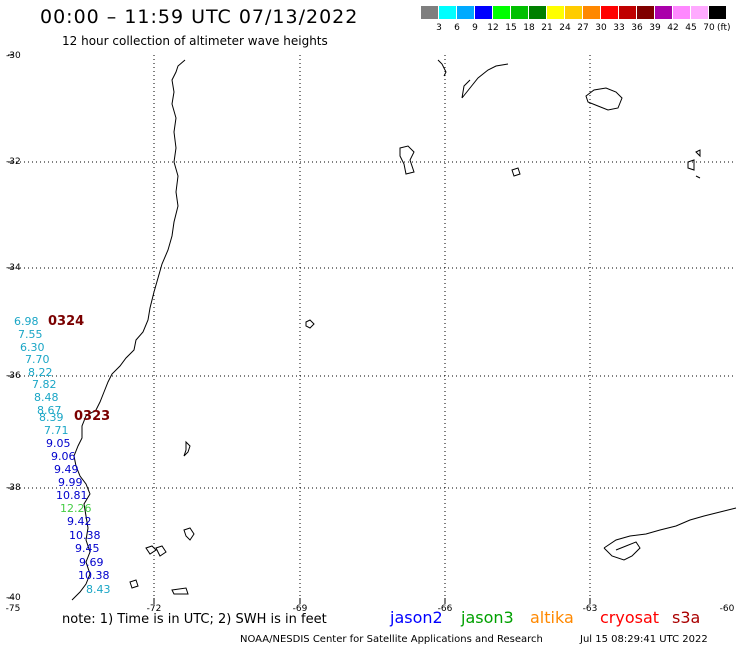  What do you see at coordinates (46, 397) in the screenshot?
I see `wave-height-label: 8.48` at bounding box center [46, 397].